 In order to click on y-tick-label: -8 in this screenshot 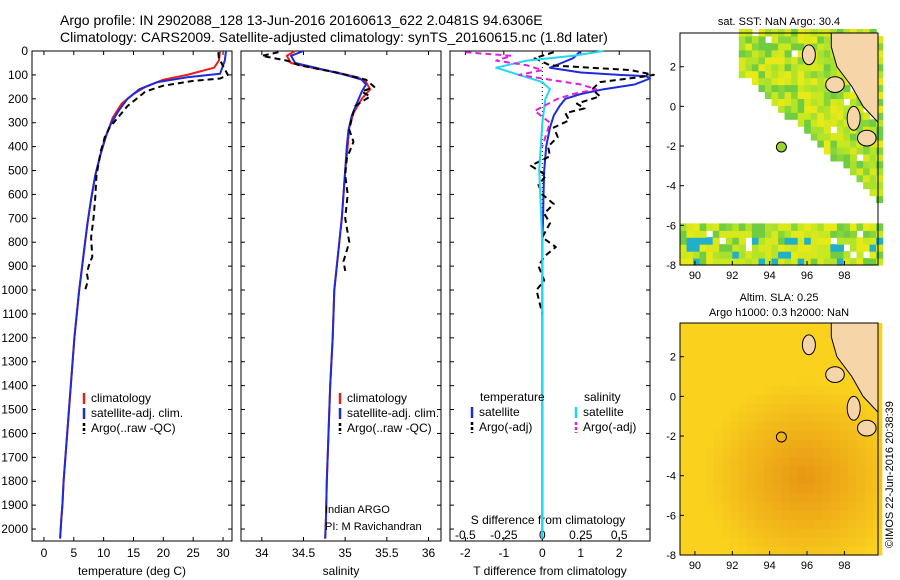, I will do `click(671, 266)`.